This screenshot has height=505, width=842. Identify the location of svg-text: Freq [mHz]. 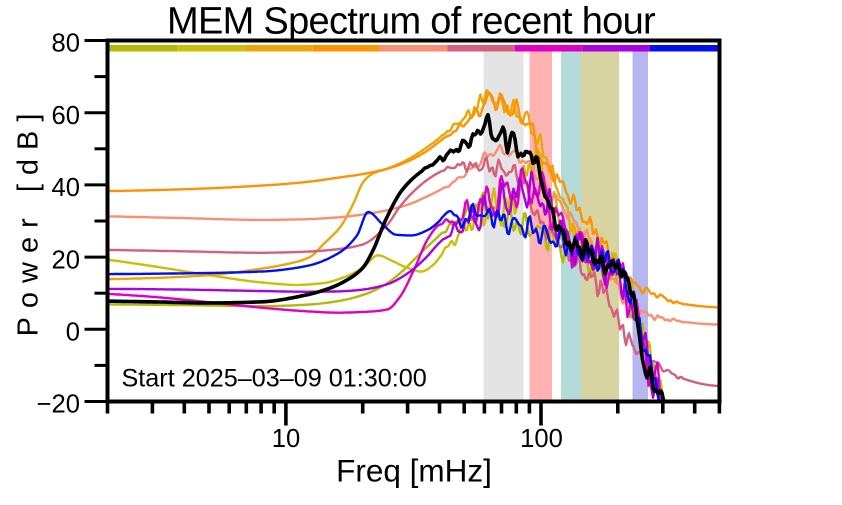
(414, 471).